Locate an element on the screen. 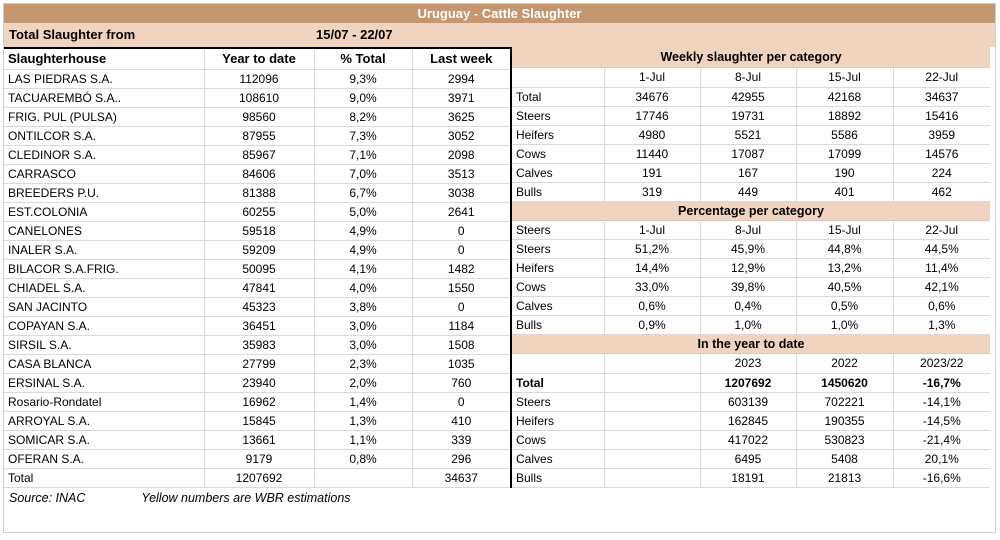 Image resolution: width=1000 pixels, height=540 pixels. percentage-header-22jul: 22-Jul is located at coordinates (941, 230).